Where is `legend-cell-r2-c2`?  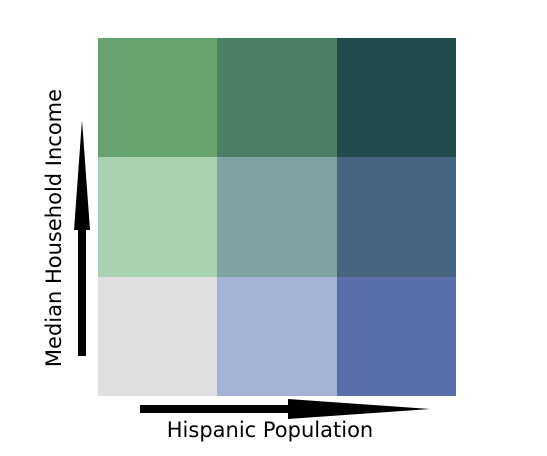 legend-cell-r2-c2 is located at coordinates (277, 217).